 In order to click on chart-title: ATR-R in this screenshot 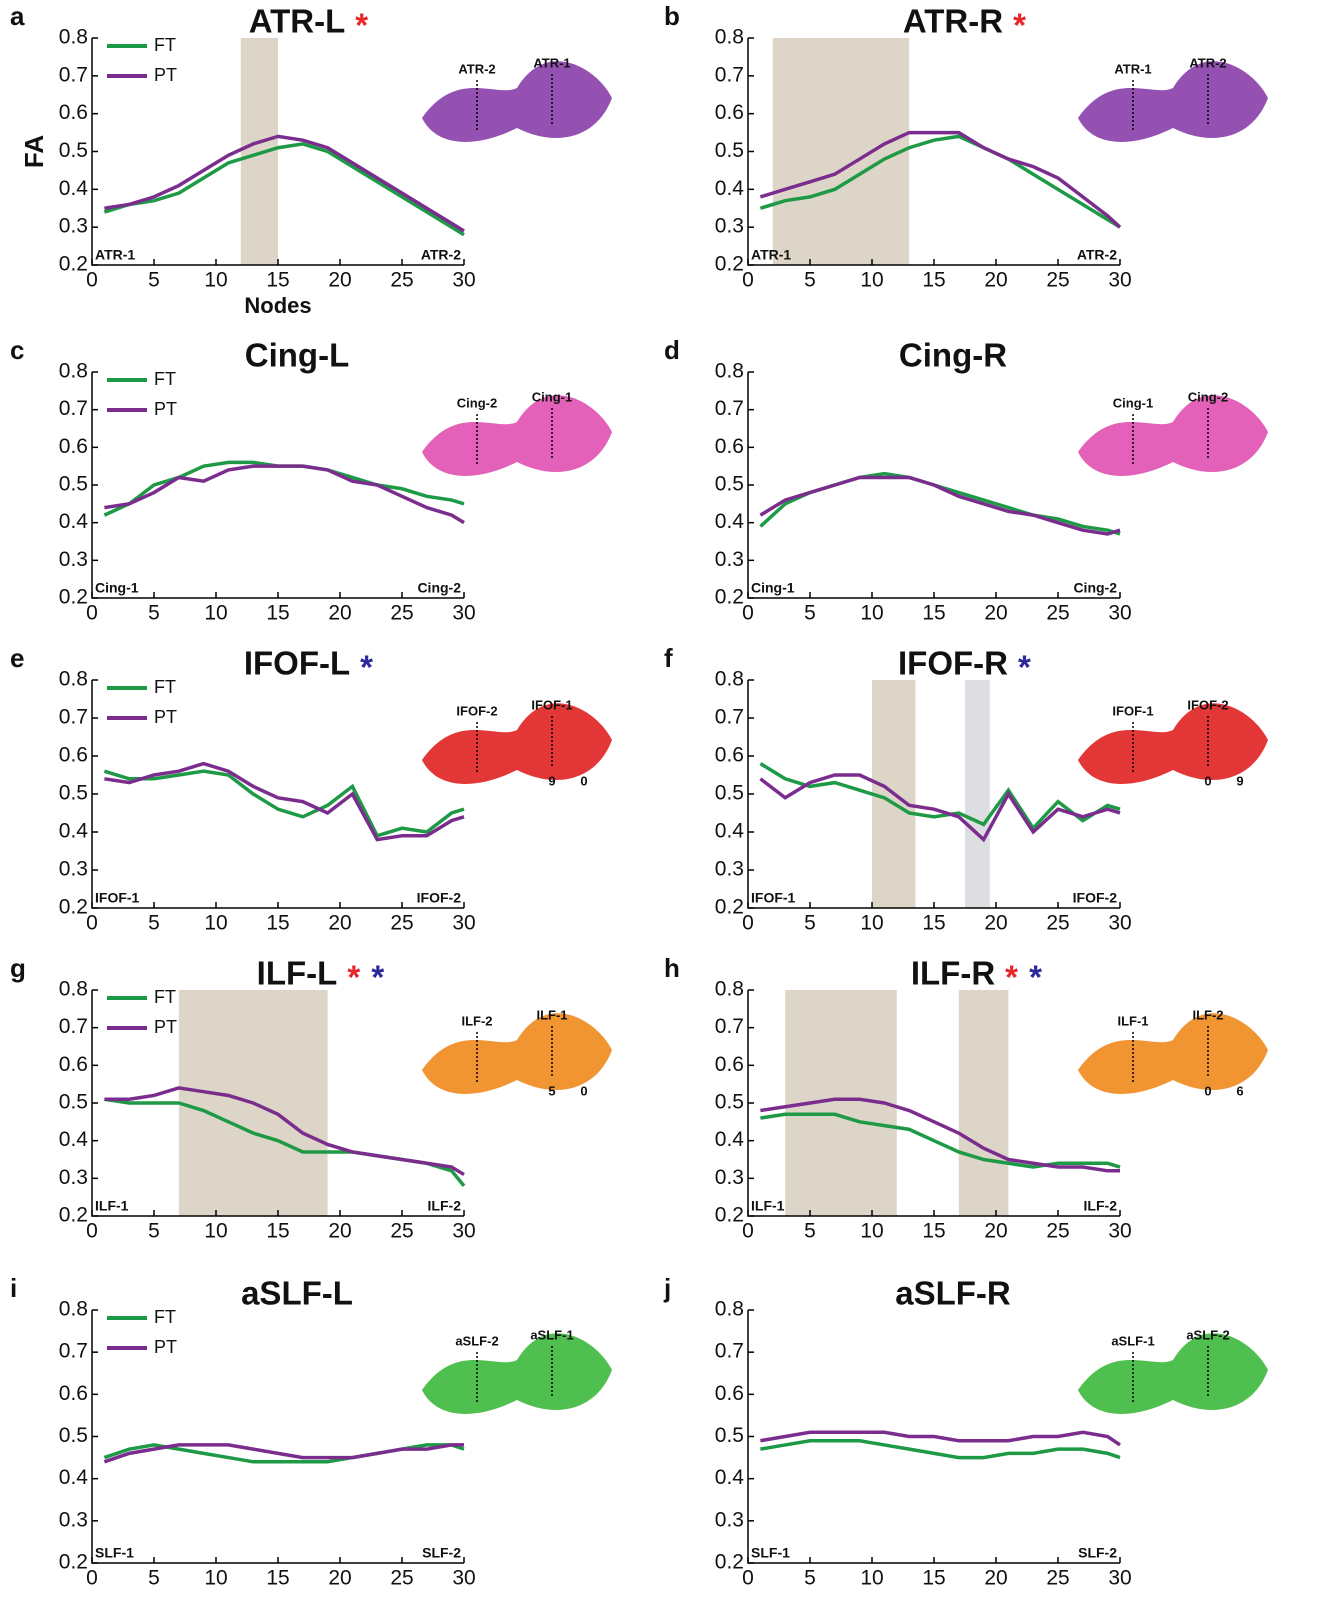, I will do `click(953, 21)`.